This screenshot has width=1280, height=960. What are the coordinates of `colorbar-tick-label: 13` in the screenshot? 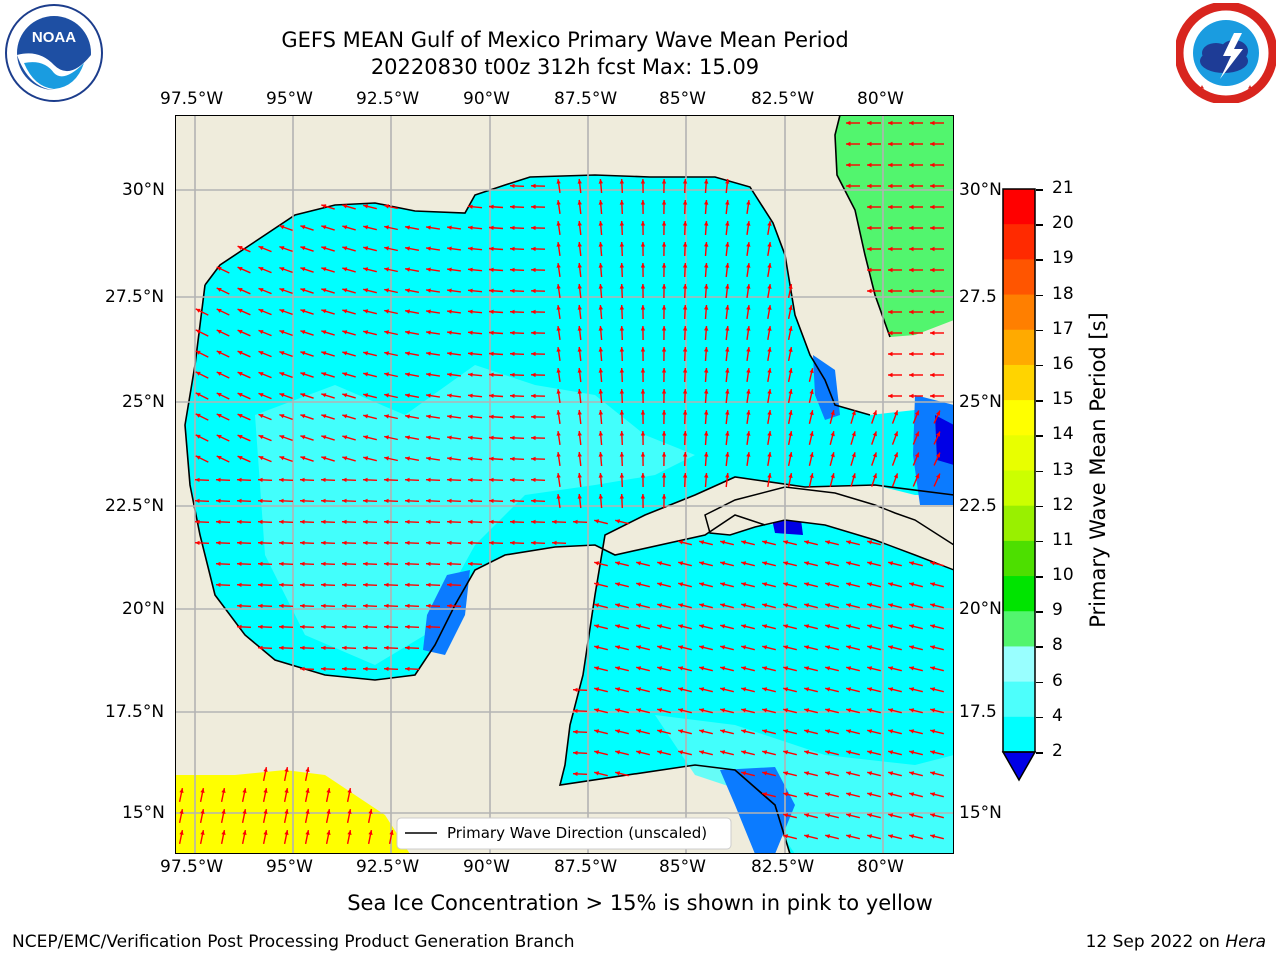 It's located at (1063, 469).